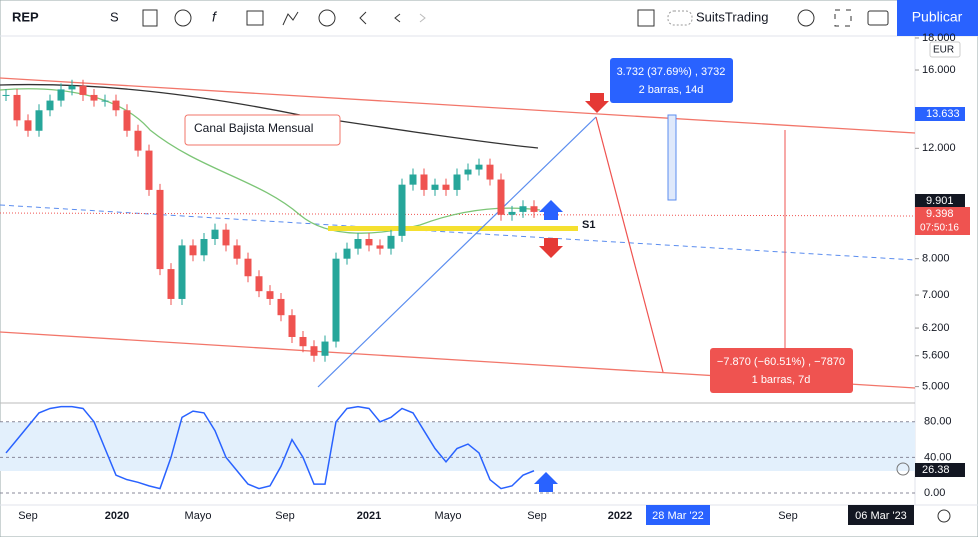 The height and width of the screenshot is (542, 978). What do you see at coordinates (25, 16) in the screenshot?
I see `symbol: REP` at bounding box center [25, 16].